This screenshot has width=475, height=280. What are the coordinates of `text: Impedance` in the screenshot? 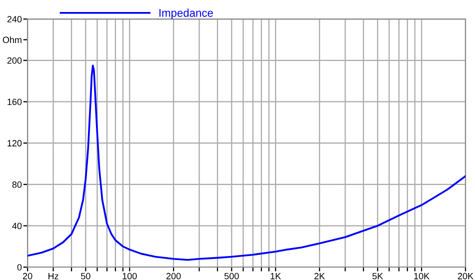 It's located at (186, 14).